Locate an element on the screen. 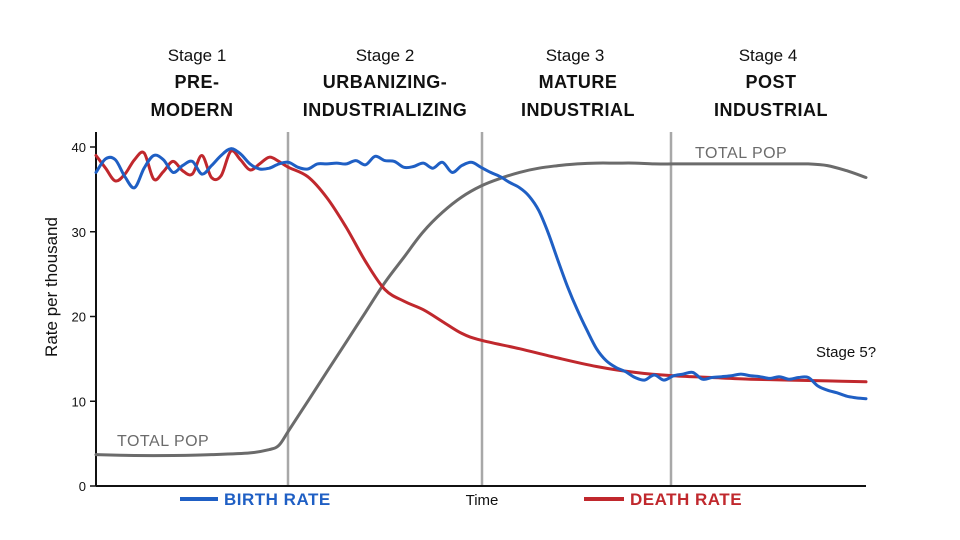  stage-2-name-line2: INDUSTRIALIZING is located at coordinates (385, 110).